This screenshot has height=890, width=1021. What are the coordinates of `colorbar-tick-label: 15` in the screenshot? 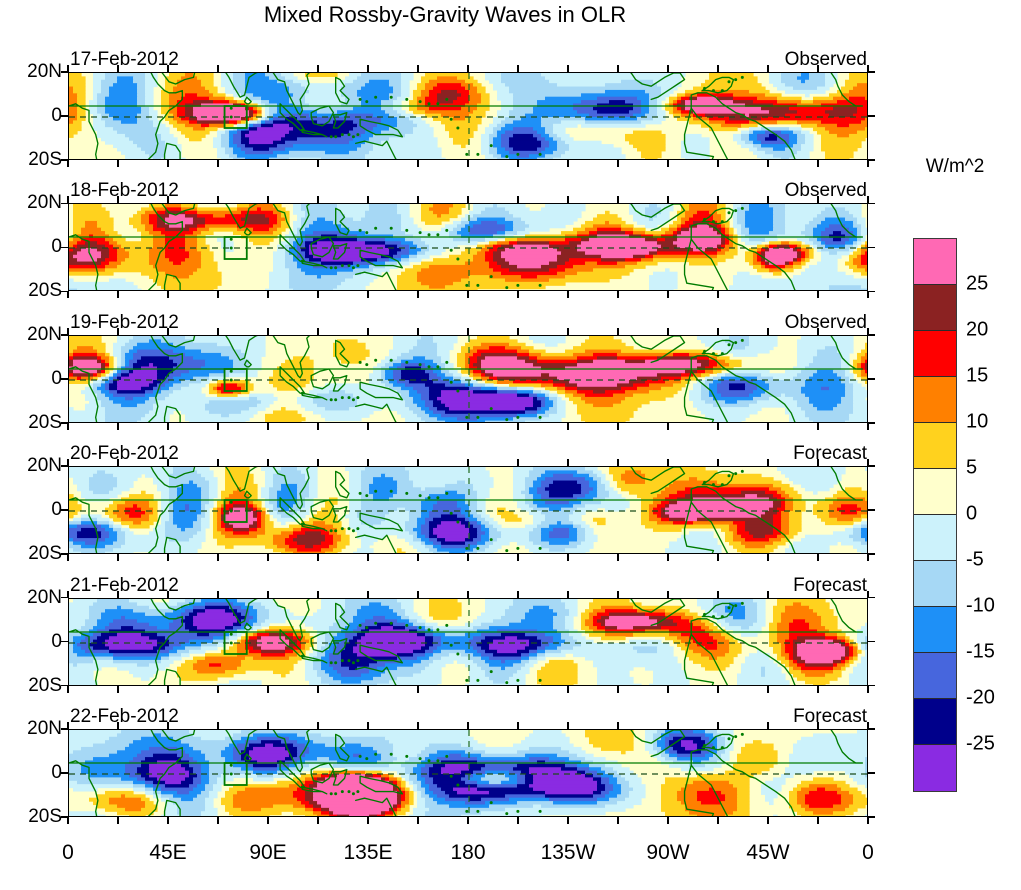 It's located at (977, 375).